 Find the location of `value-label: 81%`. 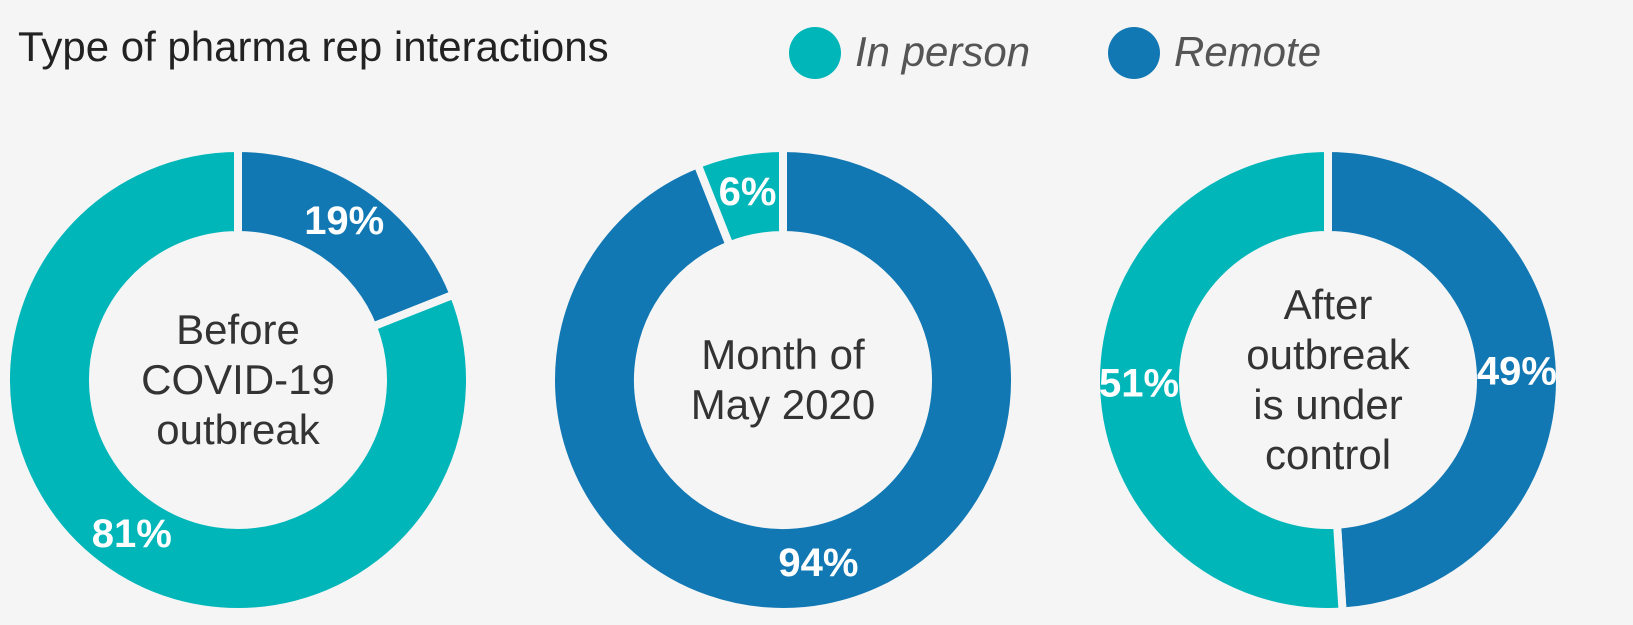

value-label: 81% is located at coordinates (132, 534).